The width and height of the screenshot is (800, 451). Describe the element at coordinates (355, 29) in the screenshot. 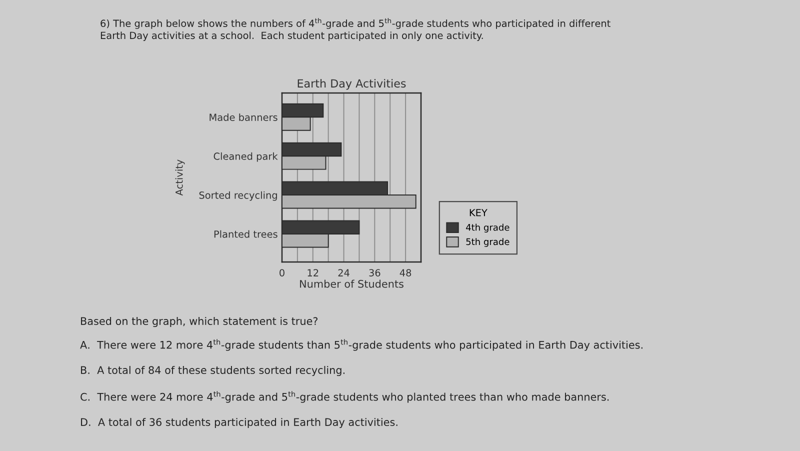

I see `text: 6) The graph below shows the numbers of 4$^{th}$-grade and 5$^{th}$-grade students who participated in different Earth Day activities at a school. Each student participated in only one activity.` at that location.